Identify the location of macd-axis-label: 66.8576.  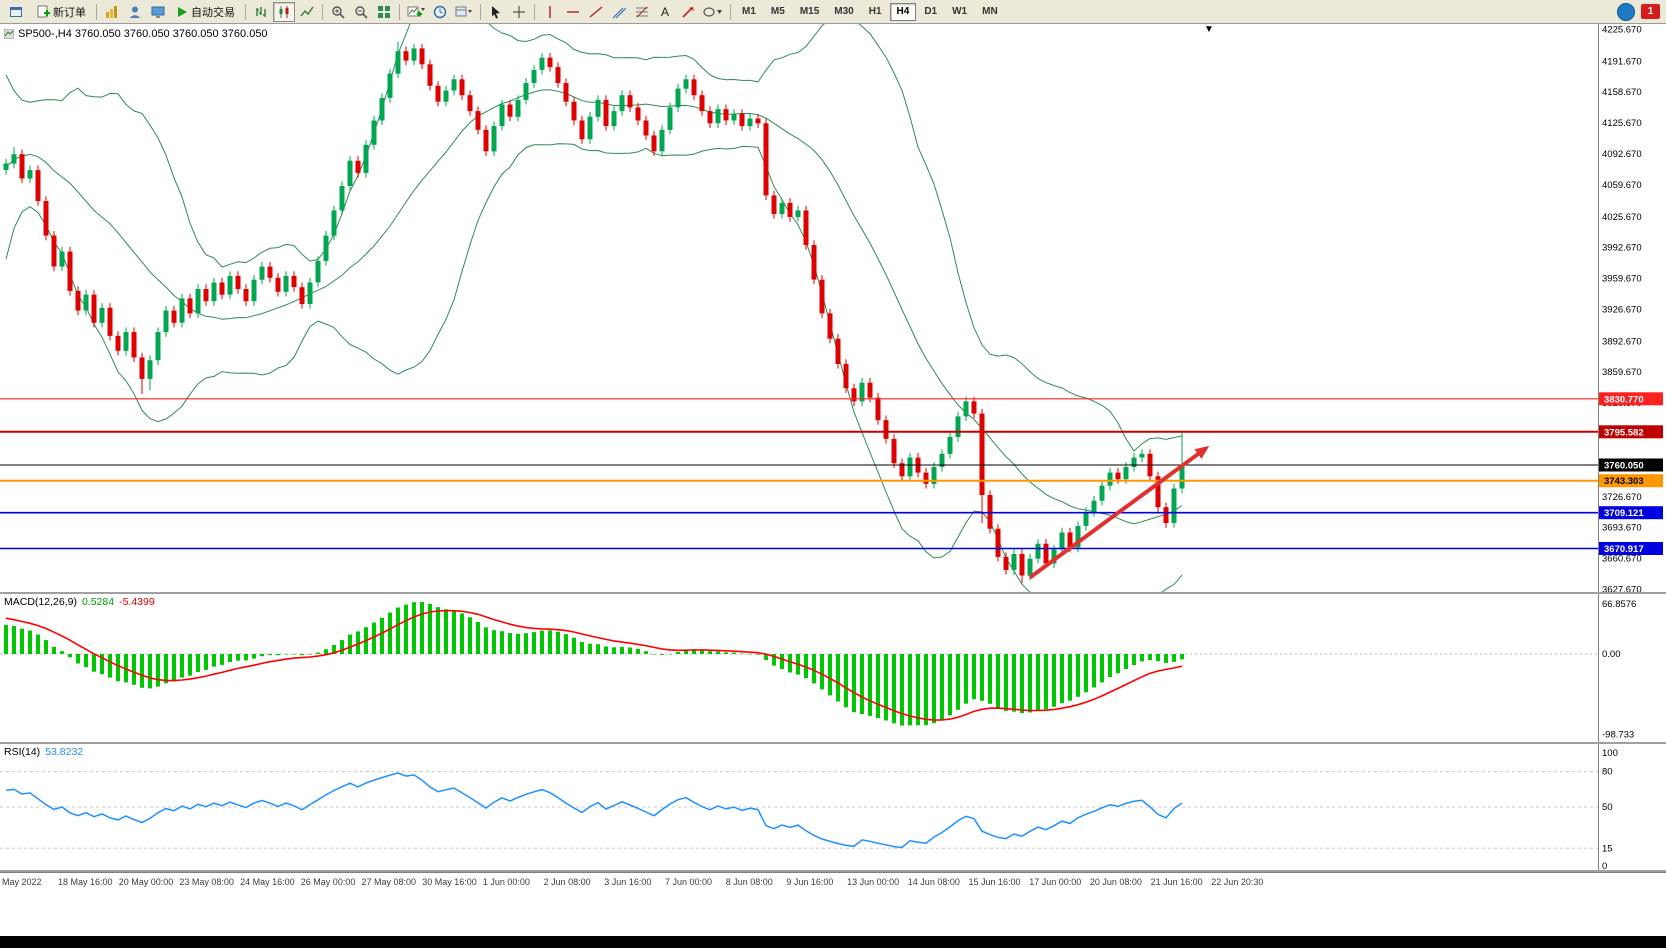
(1619, 604).